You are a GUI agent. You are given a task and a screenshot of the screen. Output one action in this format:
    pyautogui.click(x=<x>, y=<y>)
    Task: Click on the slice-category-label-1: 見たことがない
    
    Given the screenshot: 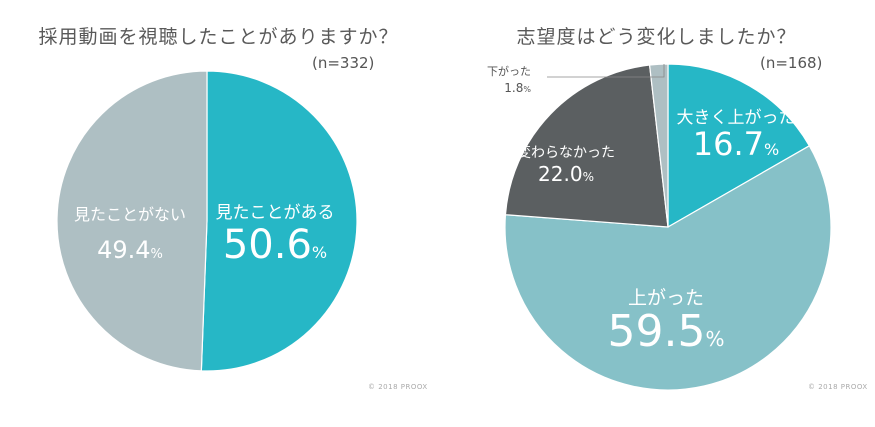 What is the action you would take?
    pyautogui.click(x=130, y=214)
    